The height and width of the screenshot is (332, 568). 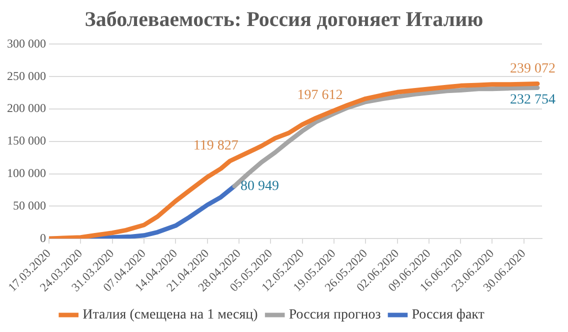 I want to click on legend-label: Россия факт, so click(x=448, y=315).